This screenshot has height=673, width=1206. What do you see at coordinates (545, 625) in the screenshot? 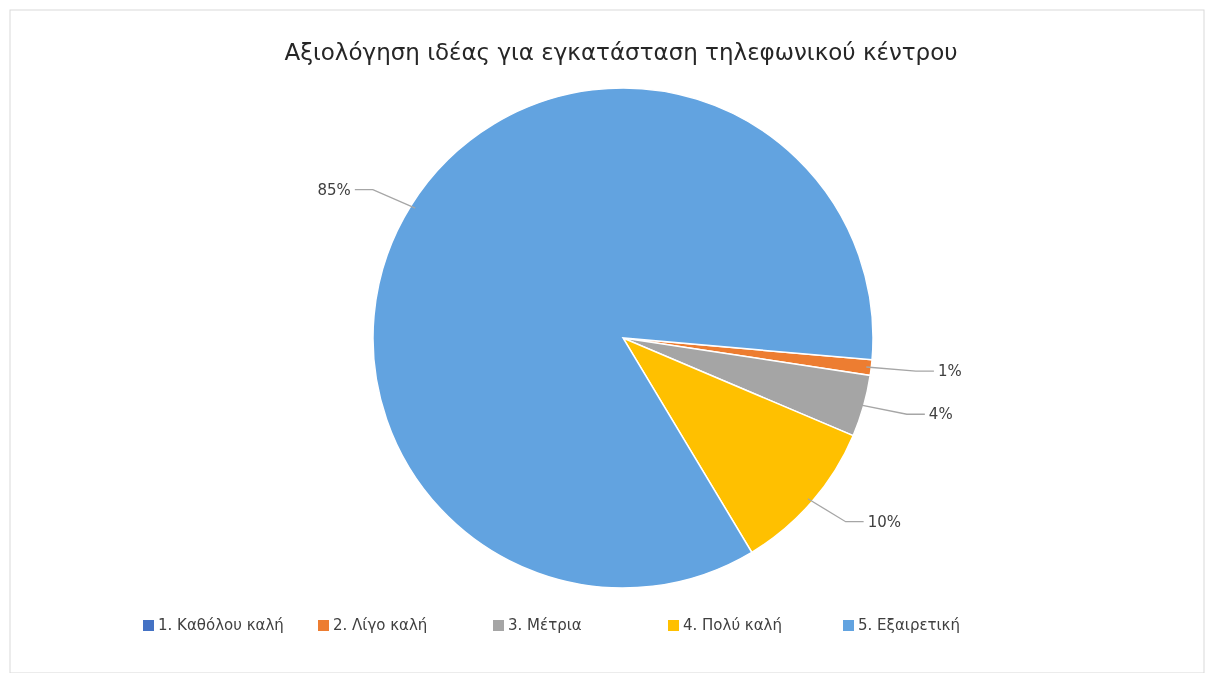
I see `legend-label: 3. Μέτρια` at bounding box center [545, 625].